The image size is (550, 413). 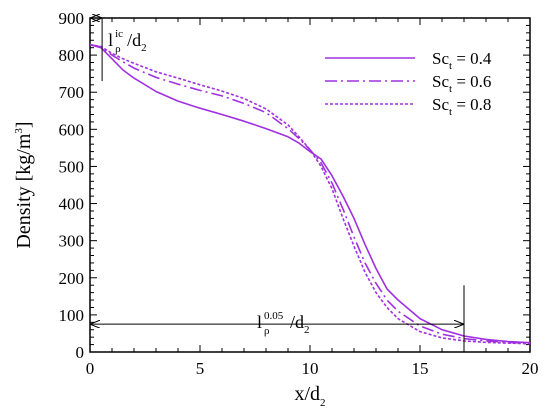 I want to click on x-tick-label: 5, so click(x=200, y=368).